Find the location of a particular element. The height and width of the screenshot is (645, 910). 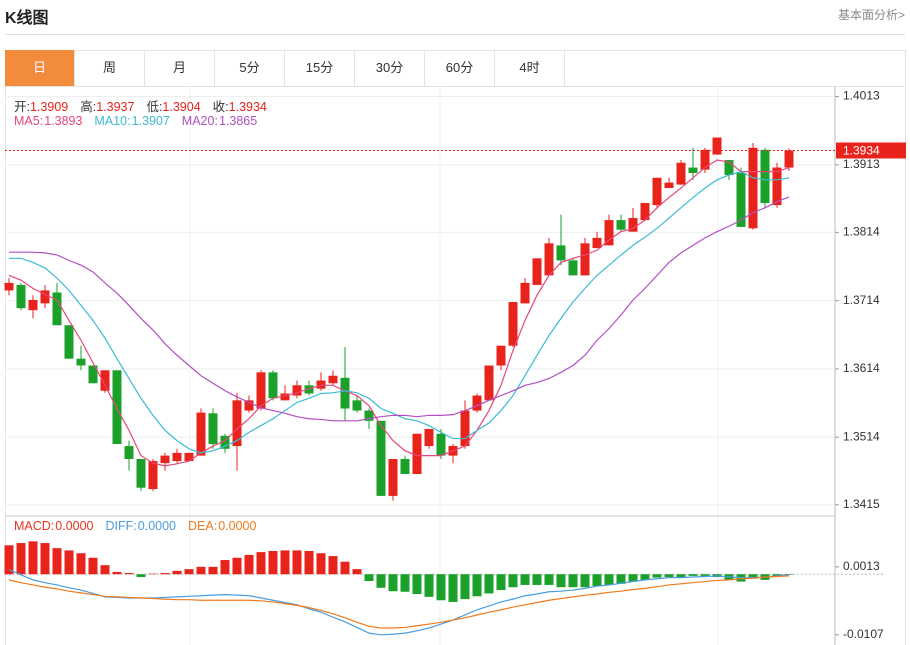

tab: 周 is located at coordinates (110, 68).